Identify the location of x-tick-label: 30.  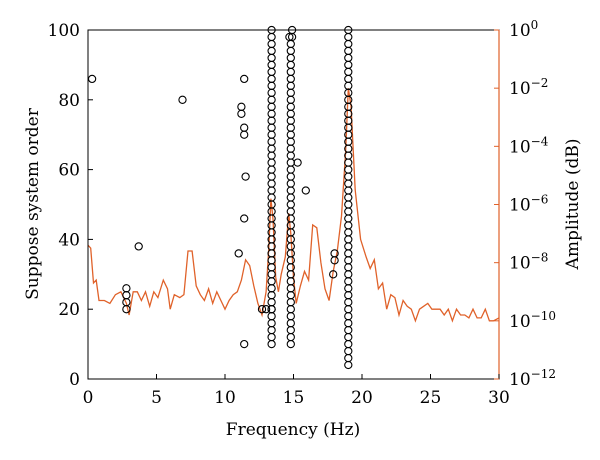
(499, 398).